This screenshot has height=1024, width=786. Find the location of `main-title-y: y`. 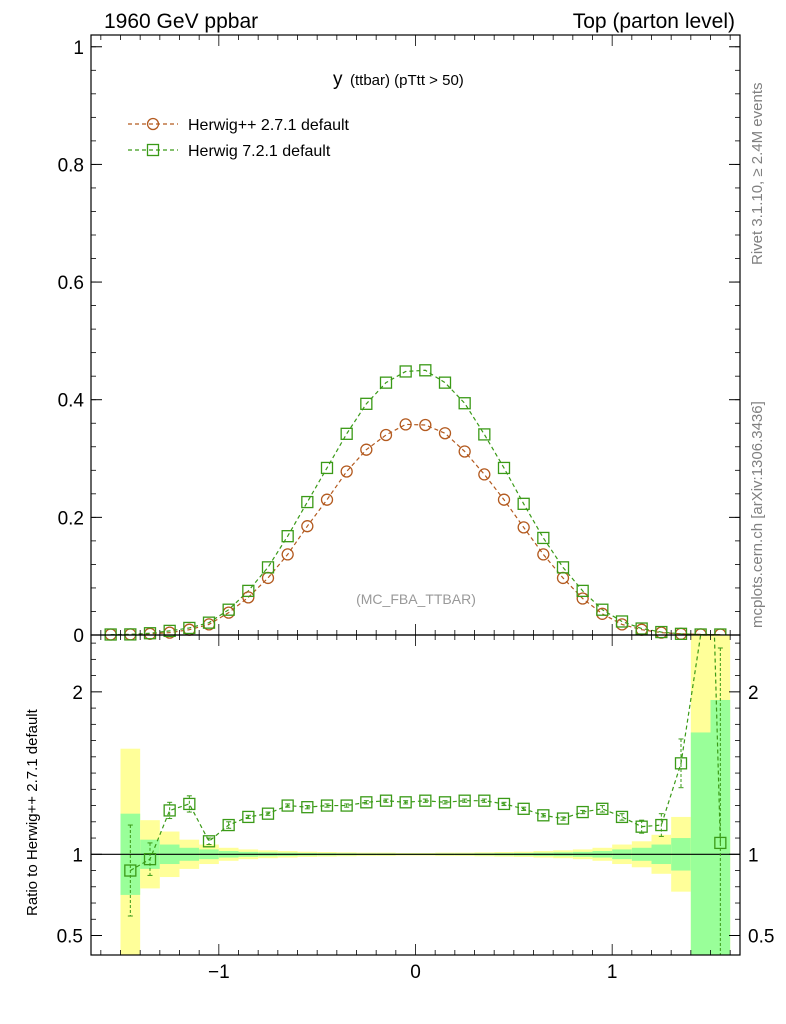

main-title-y: y is located at coordinates (338, 79).